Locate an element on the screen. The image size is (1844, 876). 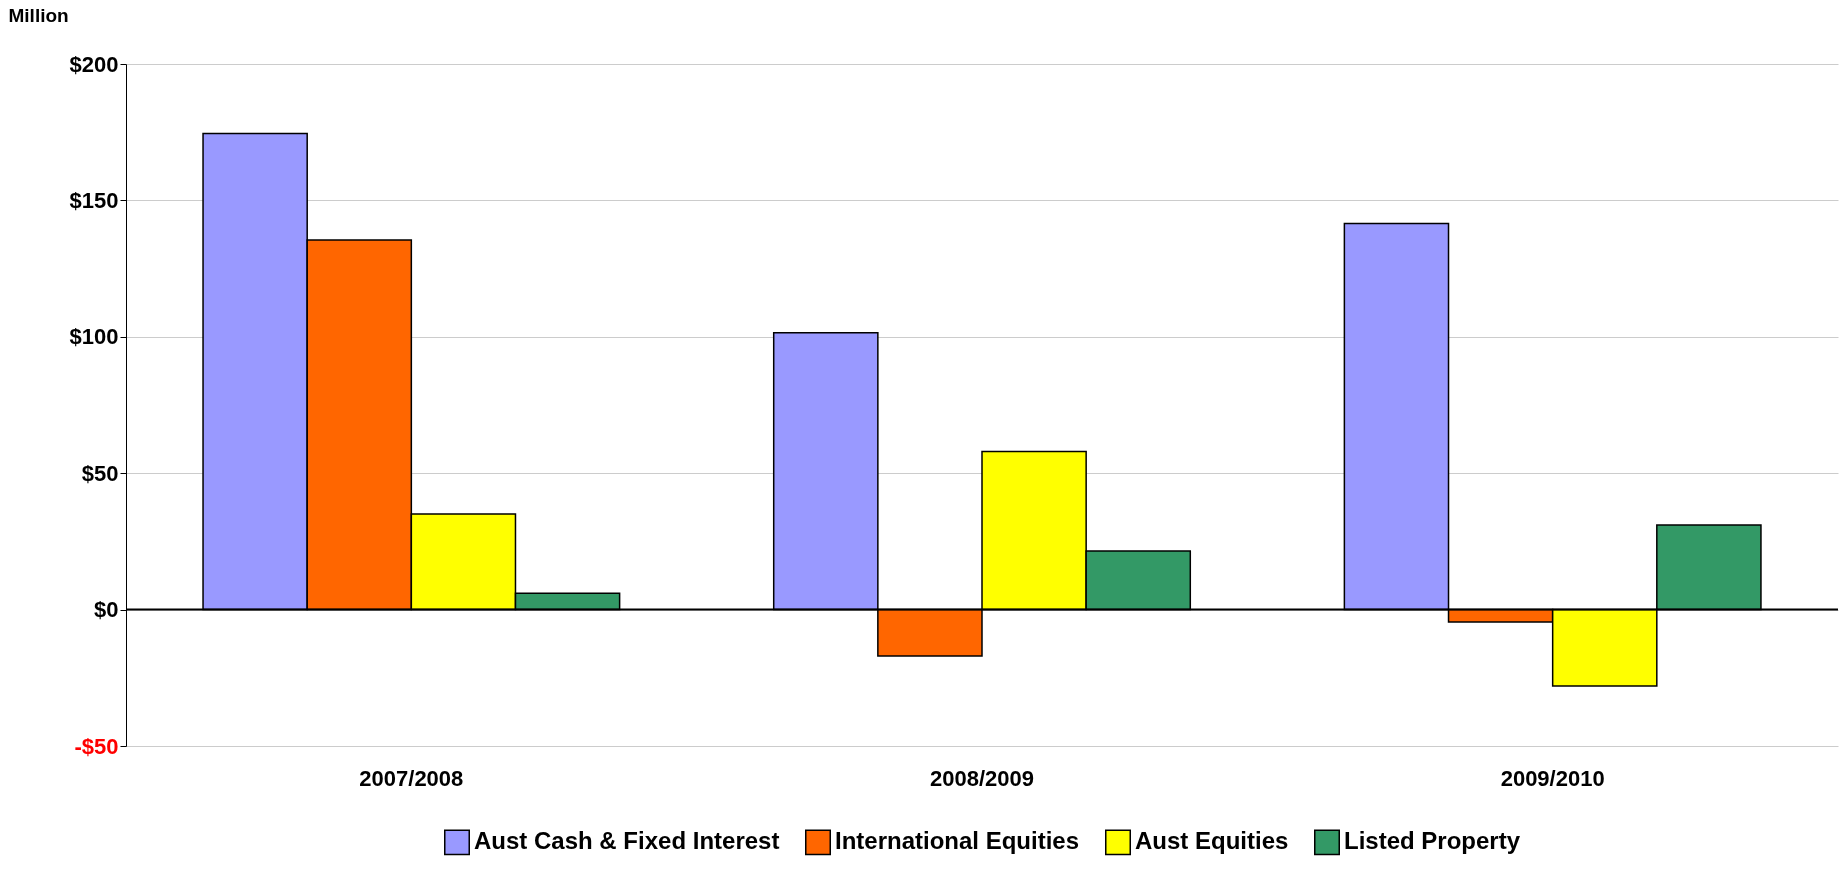
legend-label: International Equities is located at coordinates (957, 841).